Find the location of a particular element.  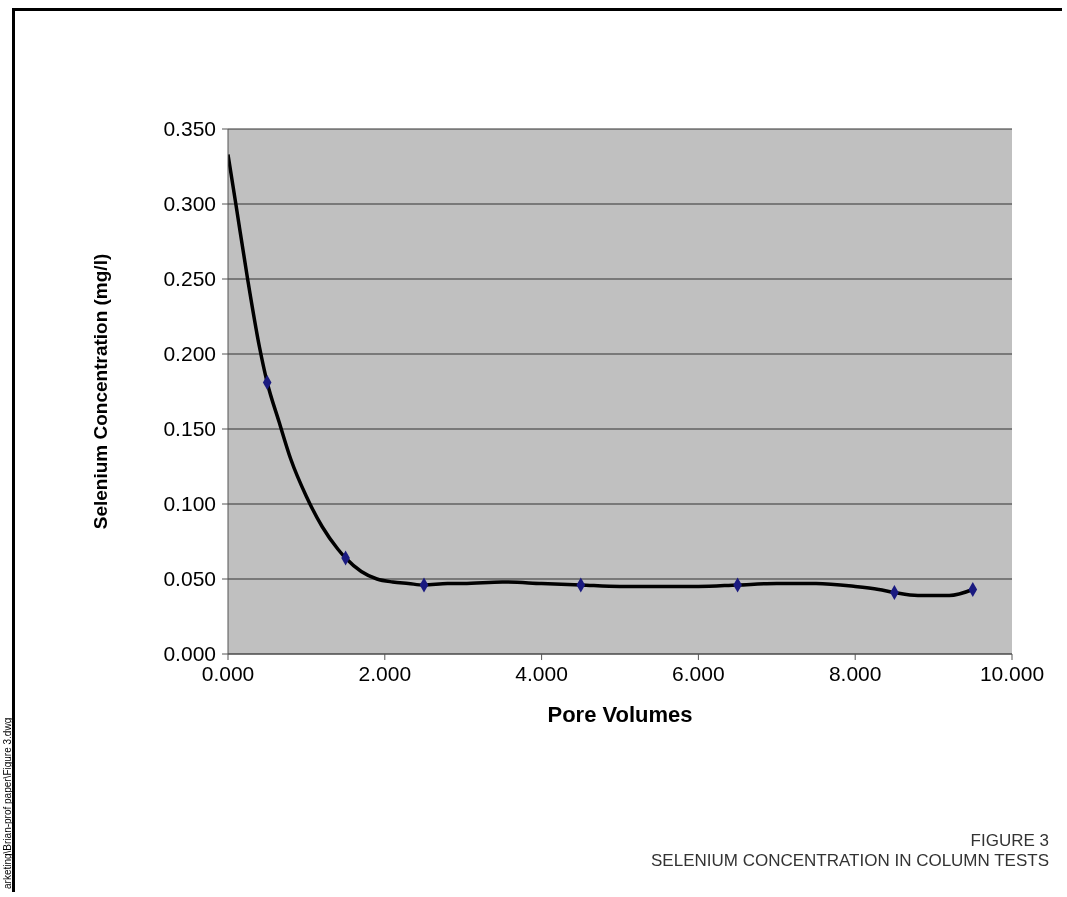

x-axis-title: Pore Volumes is located at coordinates (620, 714).